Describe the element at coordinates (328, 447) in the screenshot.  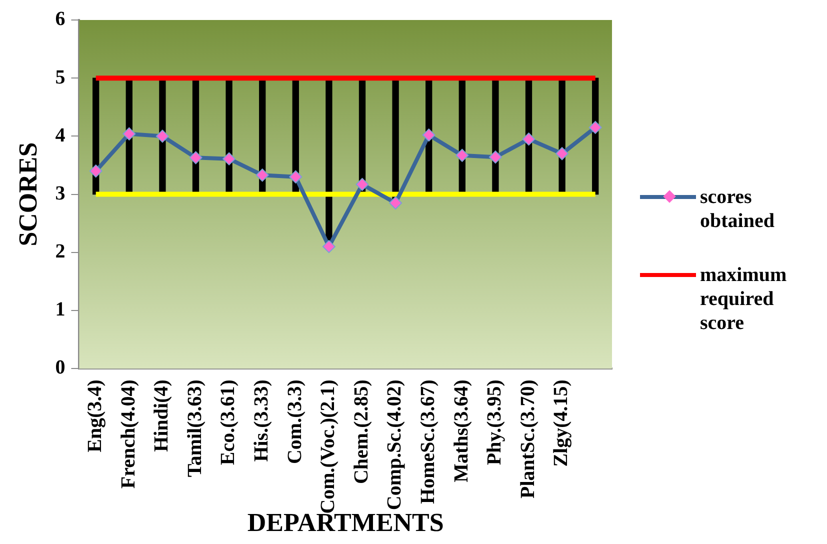
I see `x-tick-label: Com.(Voc.)(2.1)` at that location.